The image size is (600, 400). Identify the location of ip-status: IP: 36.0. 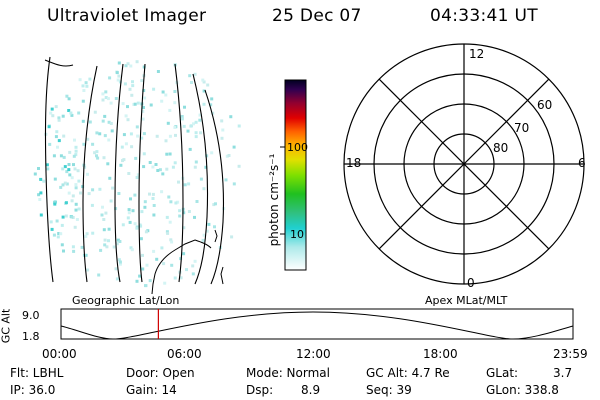
(33, 390).